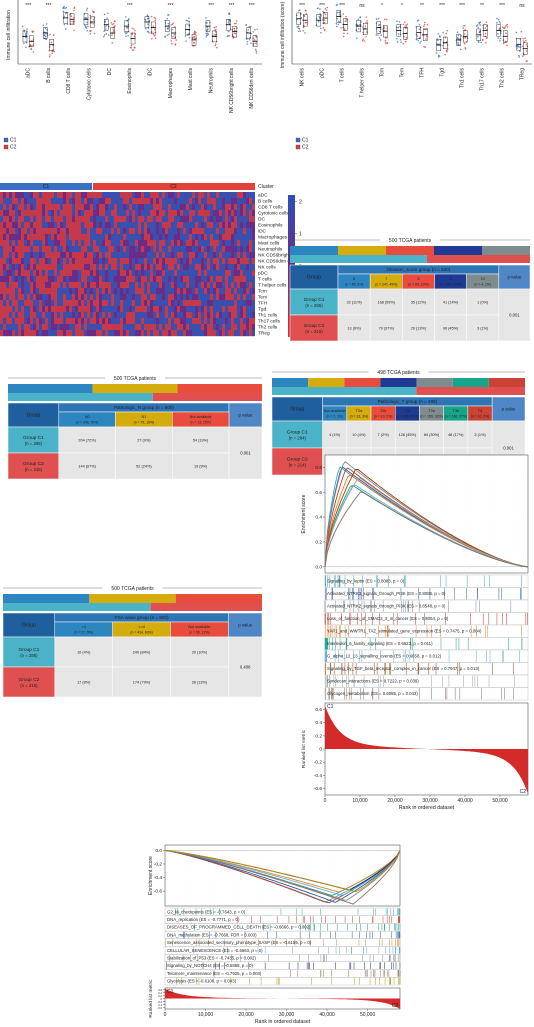 The height and width of the screenshot is (1027, 534). Describe the element at coordinates (442, 6) in the screenshot. I see `significance: ***` at that location.